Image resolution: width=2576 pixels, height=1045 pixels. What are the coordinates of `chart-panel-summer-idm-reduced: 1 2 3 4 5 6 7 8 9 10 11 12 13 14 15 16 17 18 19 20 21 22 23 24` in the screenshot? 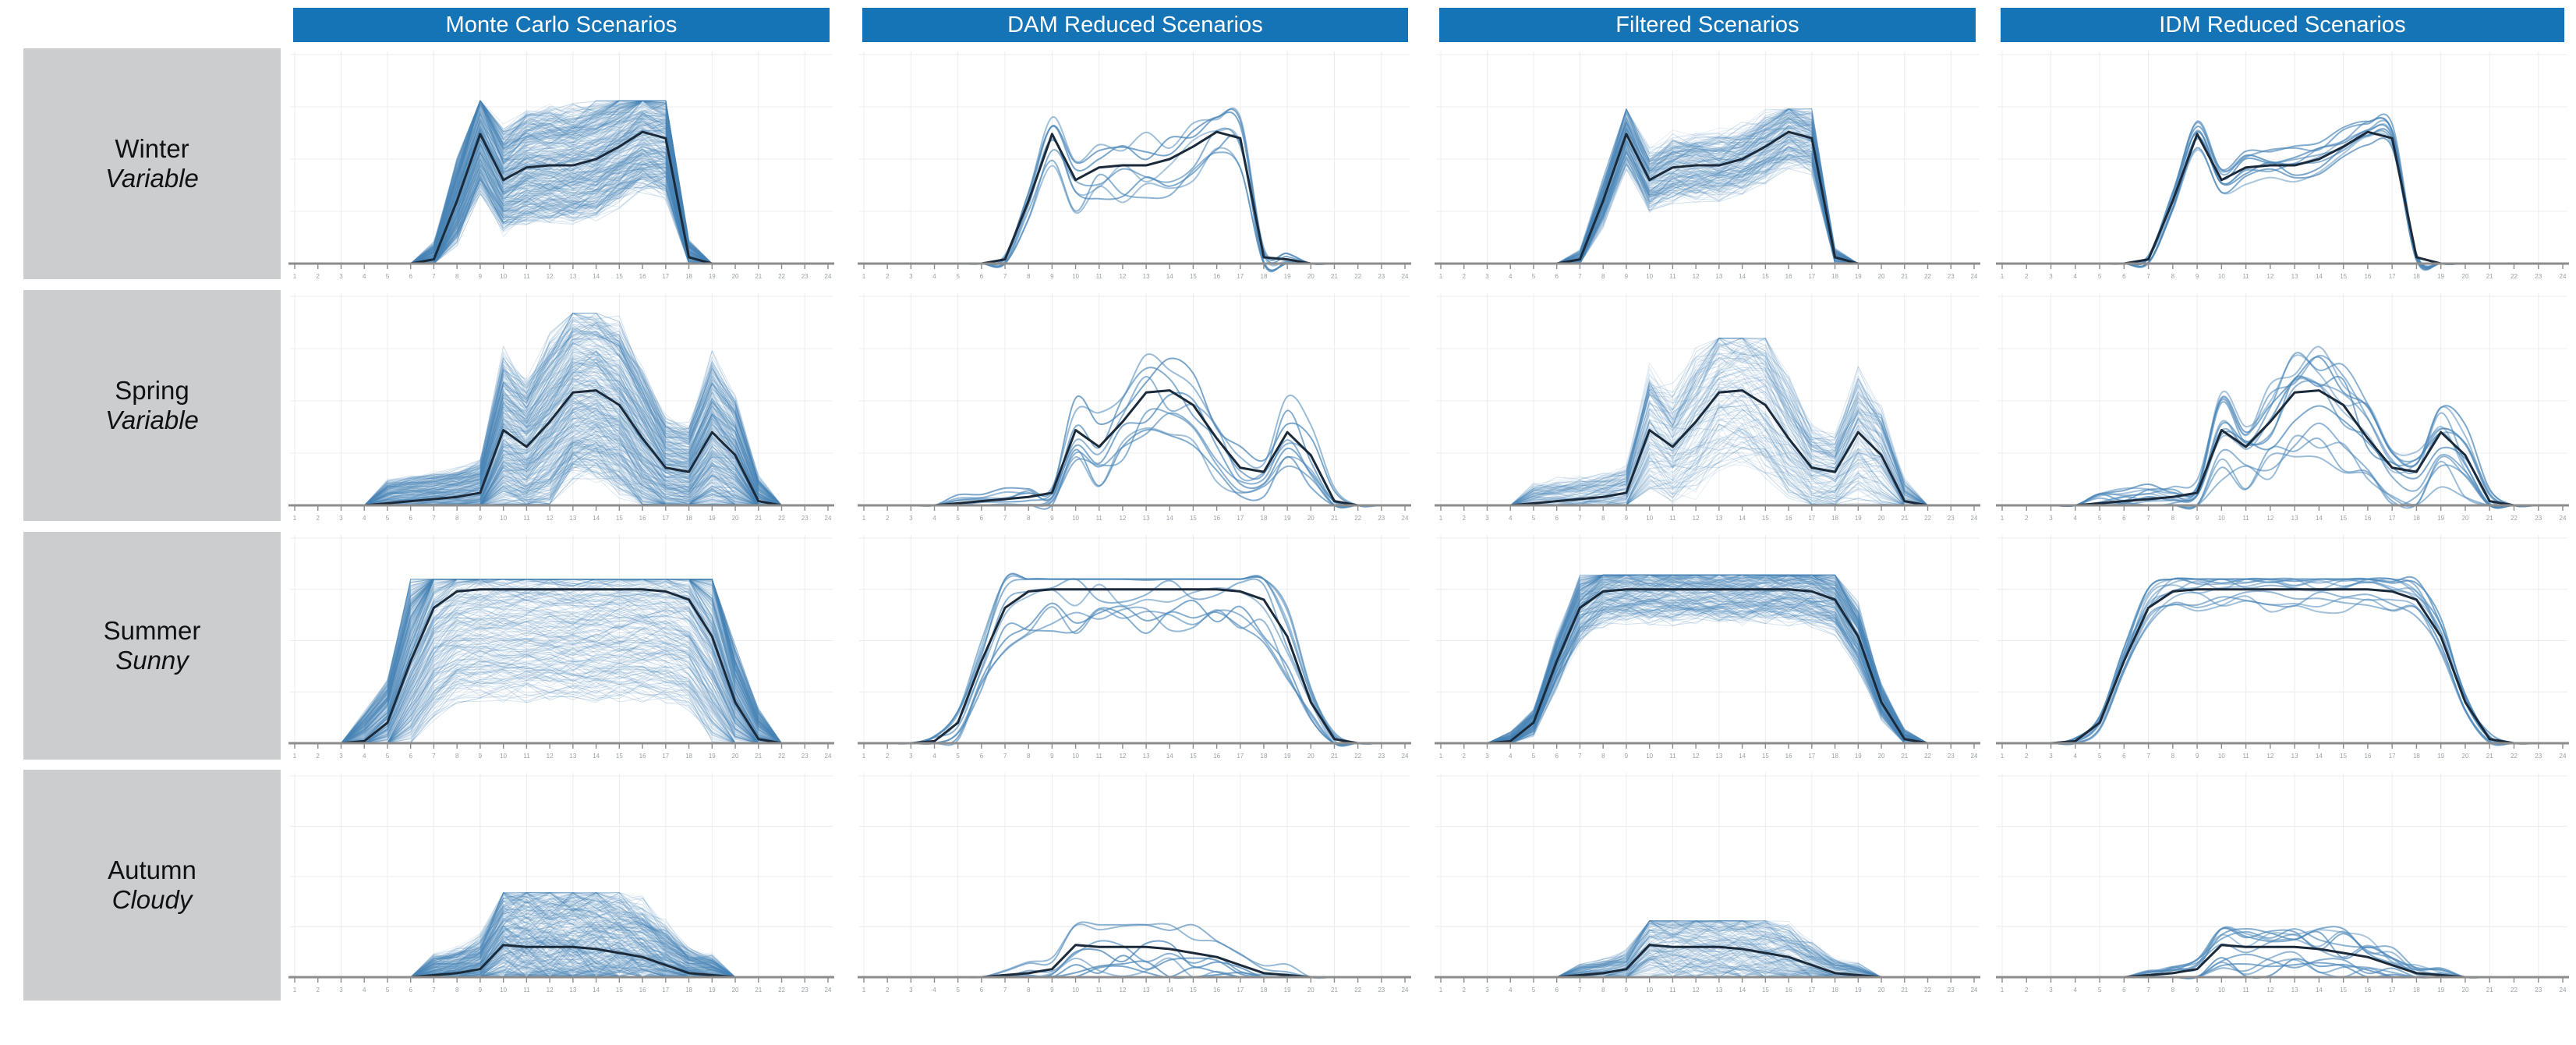 It's located at (2282, 649).